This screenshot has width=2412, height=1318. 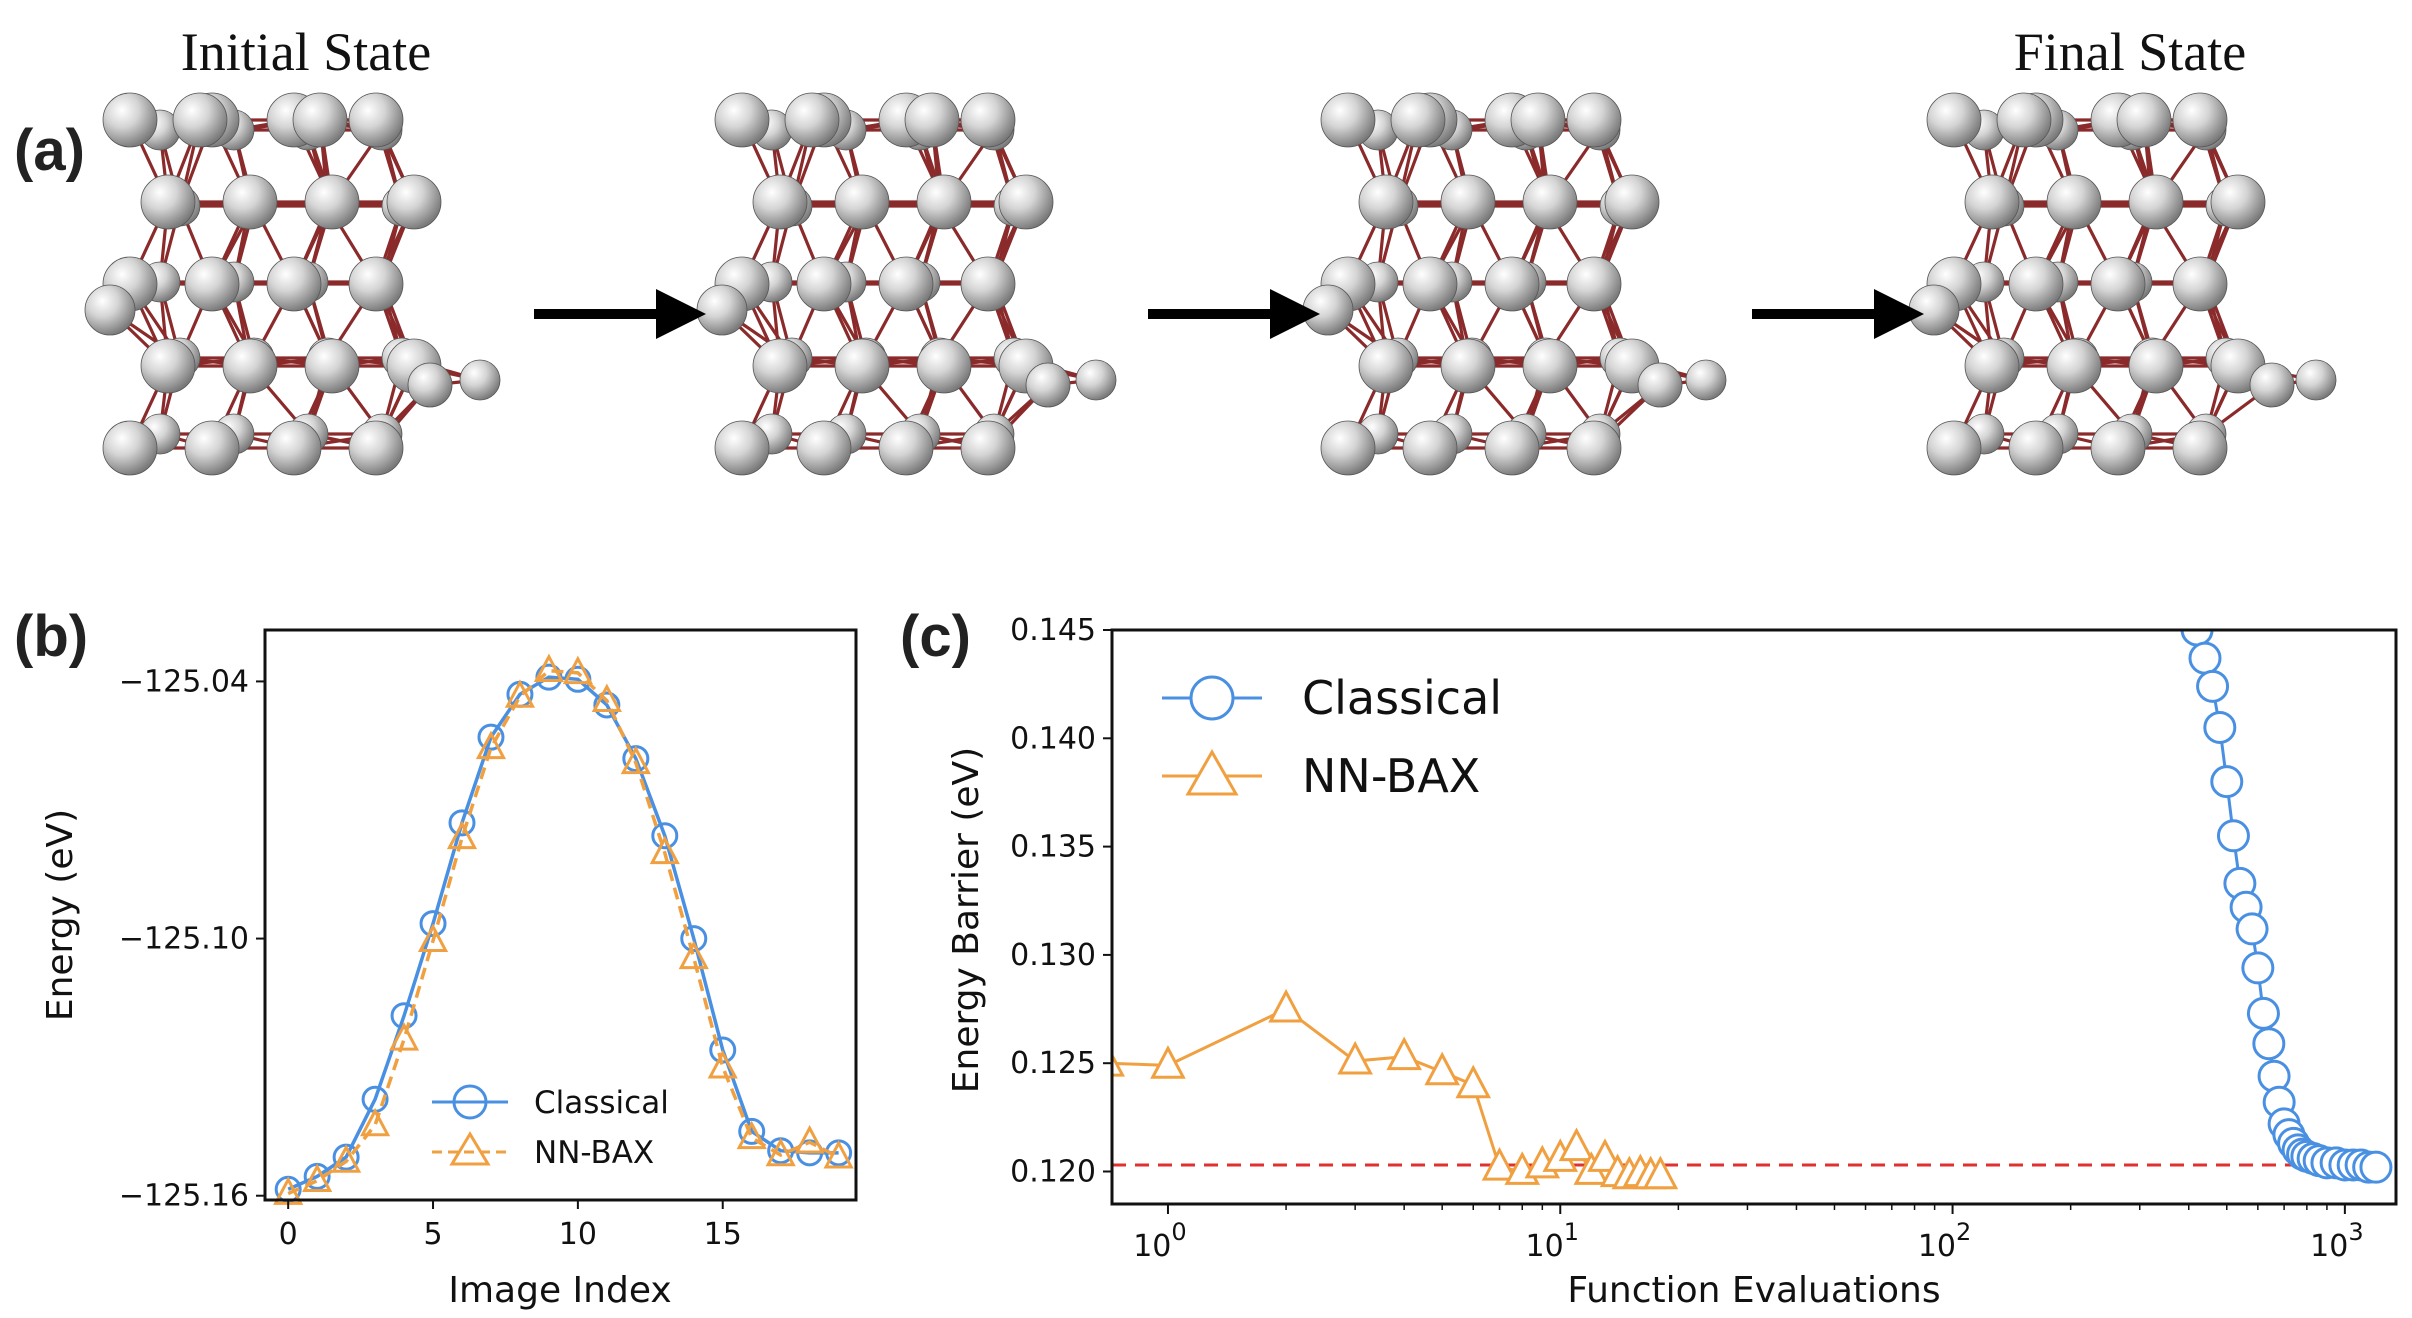 I want to click on x-axis-label-b: Image Index, so click(x=559, y=1290).